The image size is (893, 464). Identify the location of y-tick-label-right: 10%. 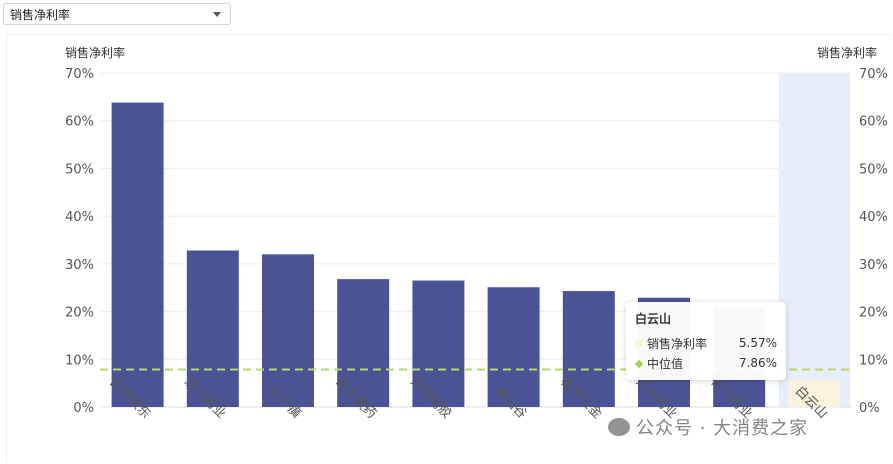
(873, 360).